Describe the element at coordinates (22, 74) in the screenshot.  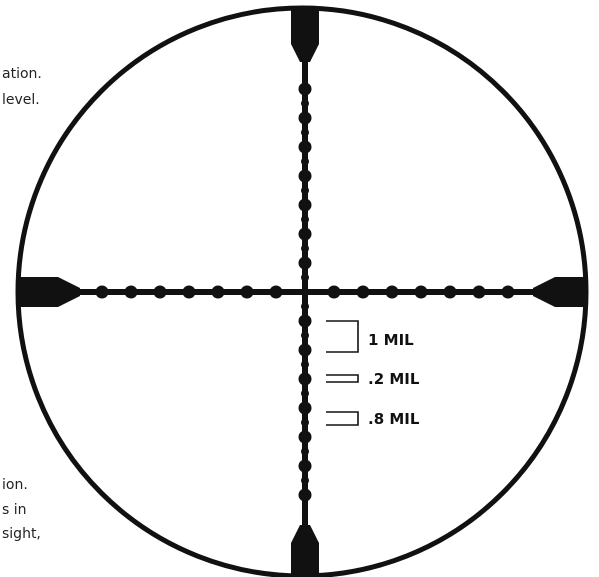
I see `background-text-top-1: ation.` at that location.